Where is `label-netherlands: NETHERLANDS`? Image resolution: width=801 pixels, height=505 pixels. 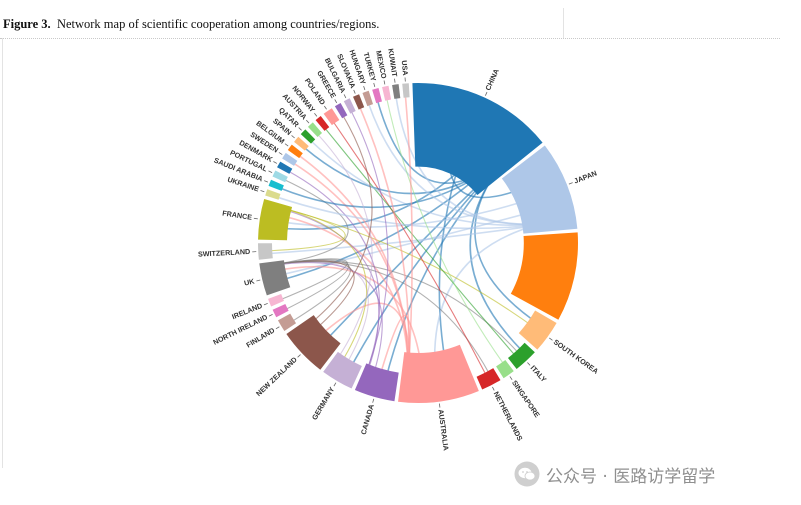
label-netherlands: NETHERLANDS is located at coordinates (508, 416).